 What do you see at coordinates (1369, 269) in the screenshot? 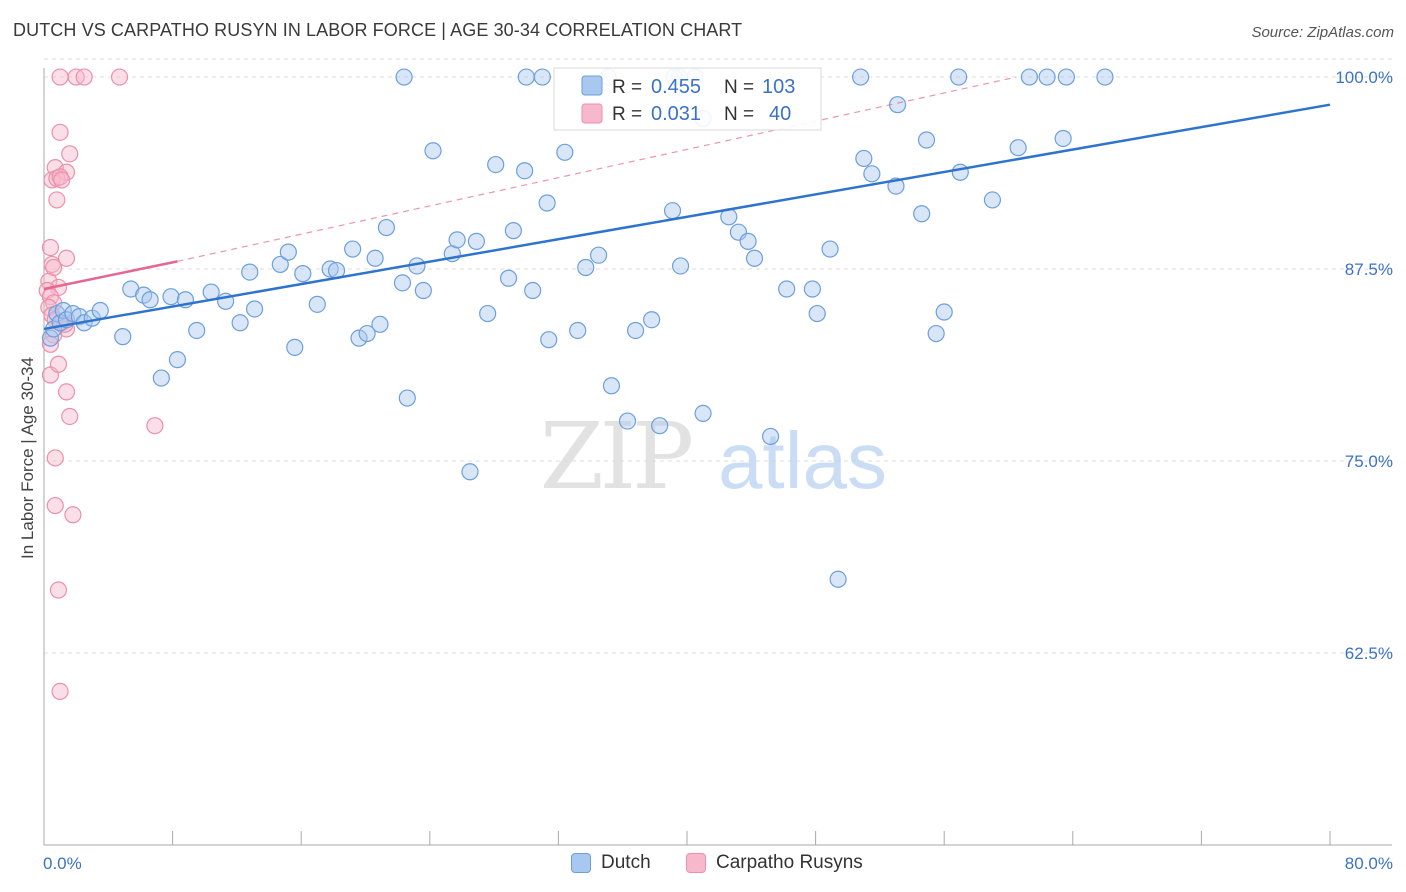
I see `y-tick-label: 87.5%` at bounding box center [1369, 269].